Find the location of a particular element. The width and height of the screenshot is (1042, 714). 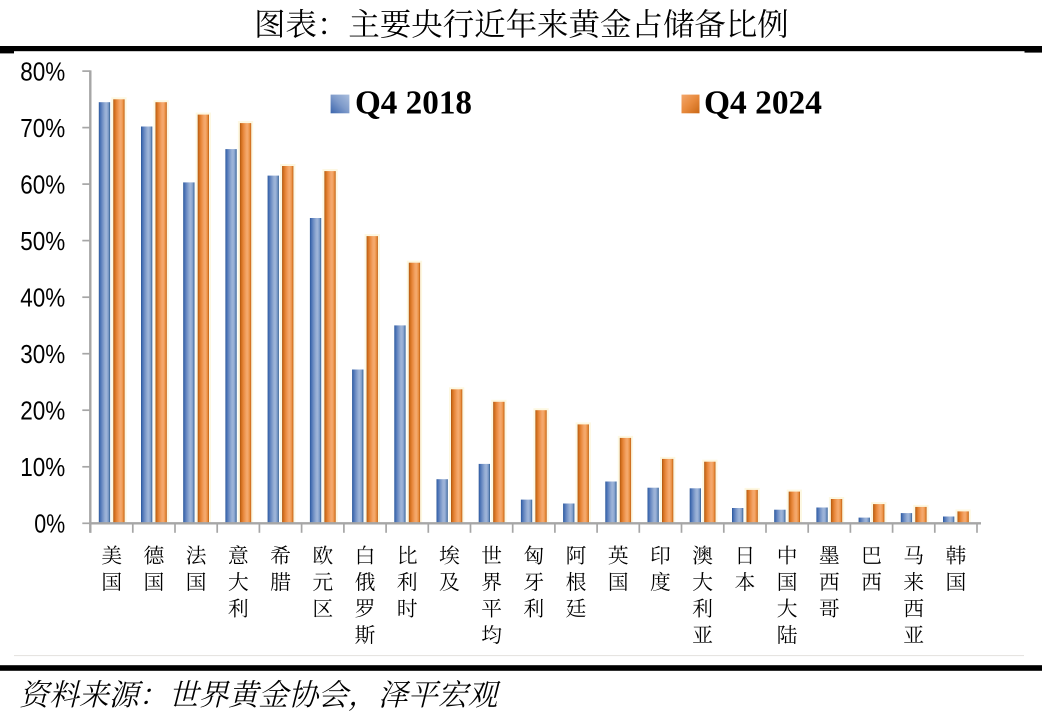

svg-text: 10% is located at coordinates (42, 468).